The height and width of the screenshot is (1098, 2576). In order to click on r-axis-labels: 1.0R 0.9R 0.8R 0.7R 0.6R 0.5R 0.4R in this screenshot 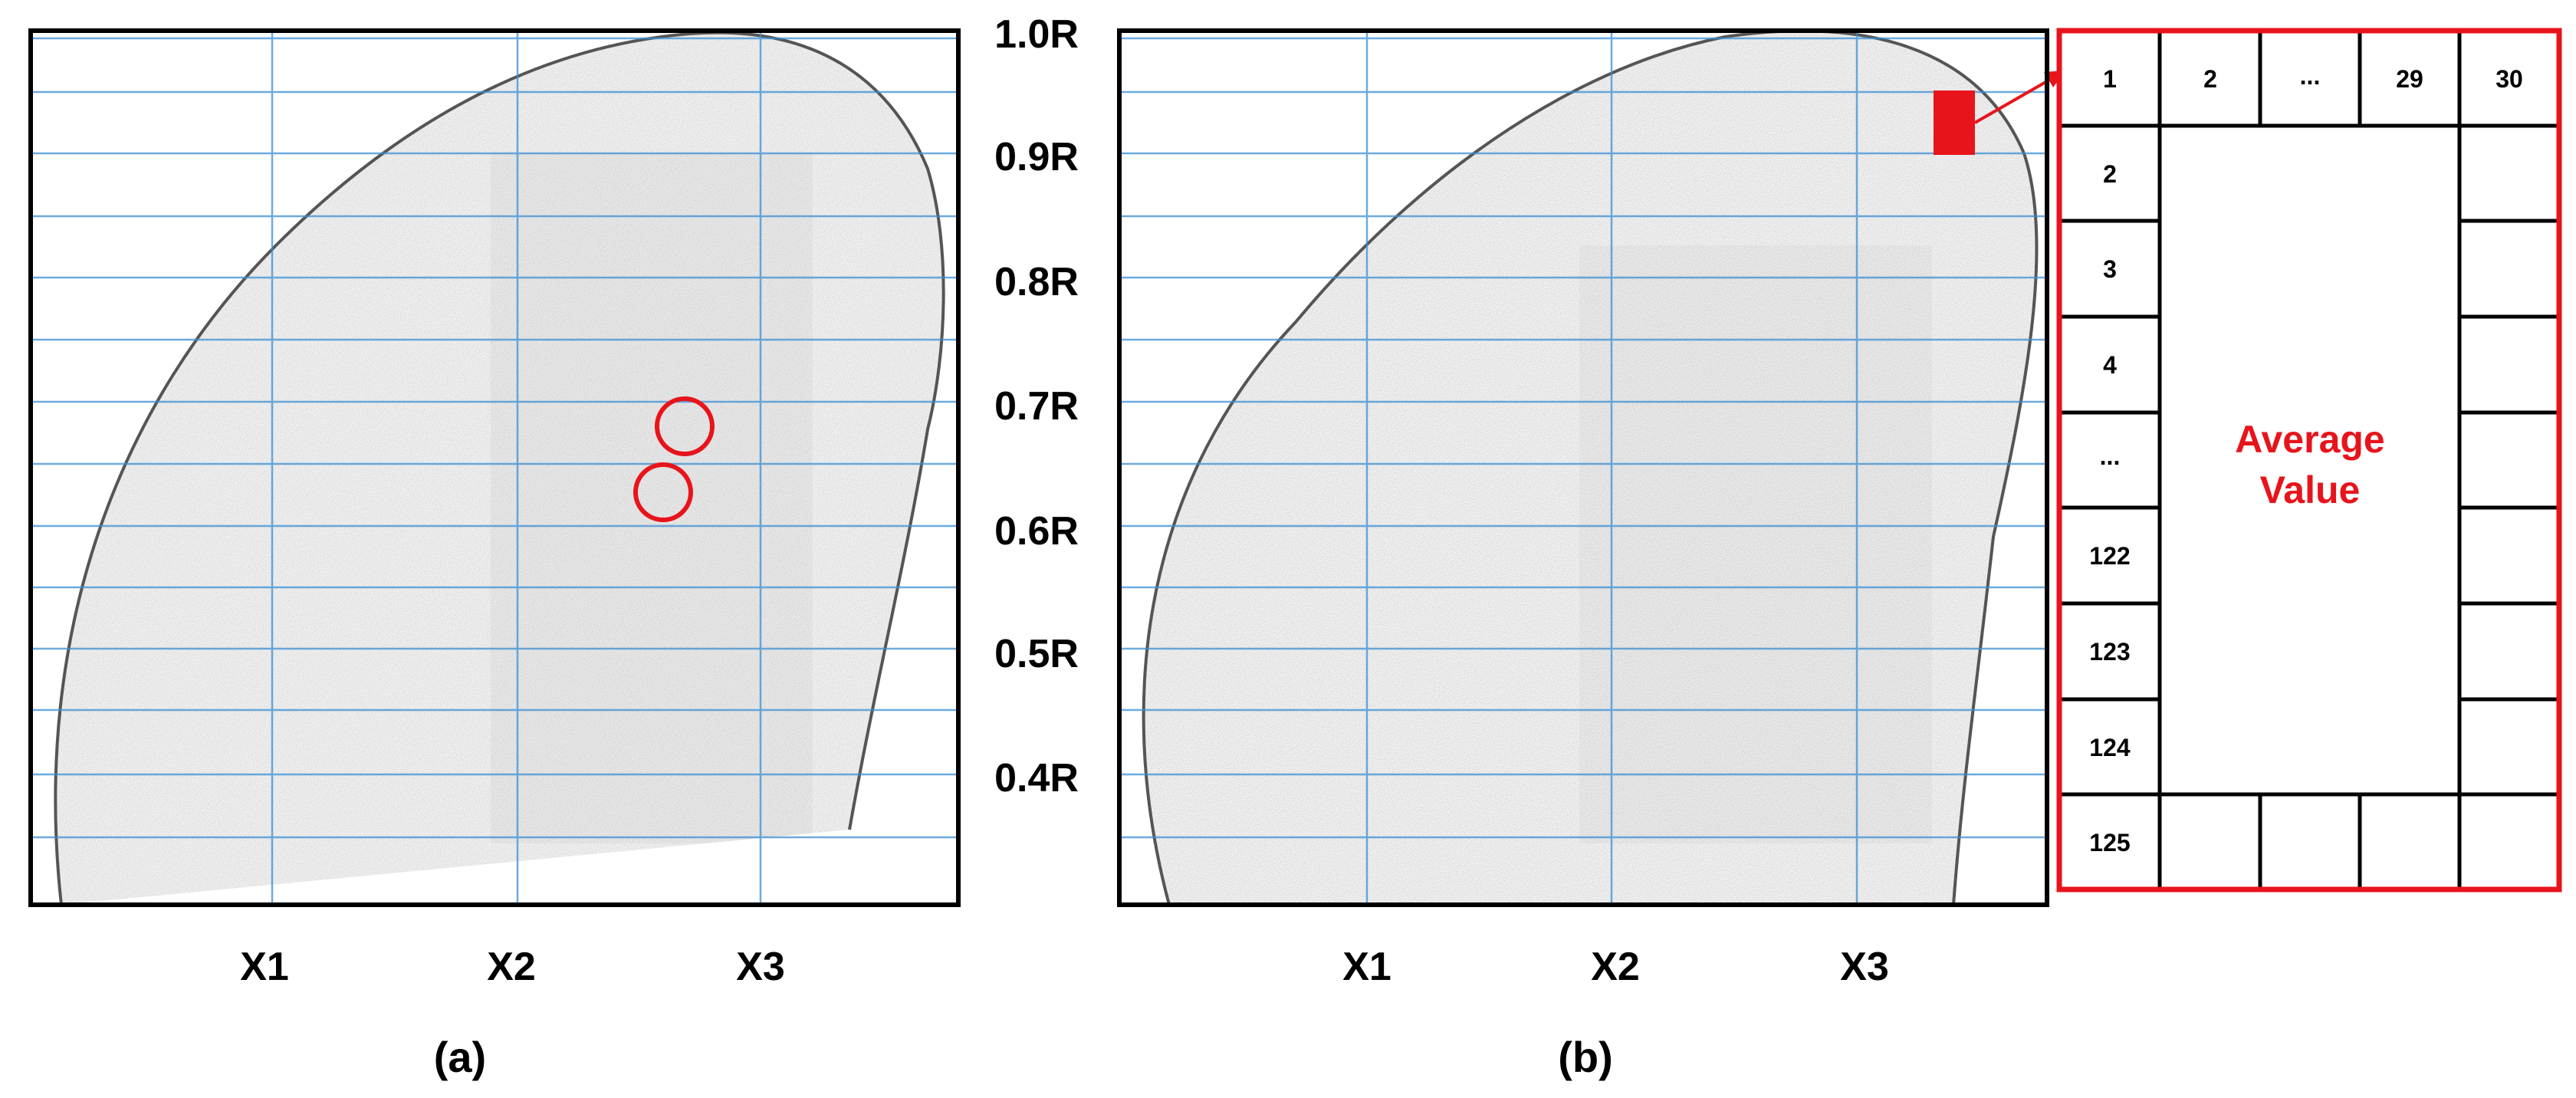, I will do `click(1037, 406)`.